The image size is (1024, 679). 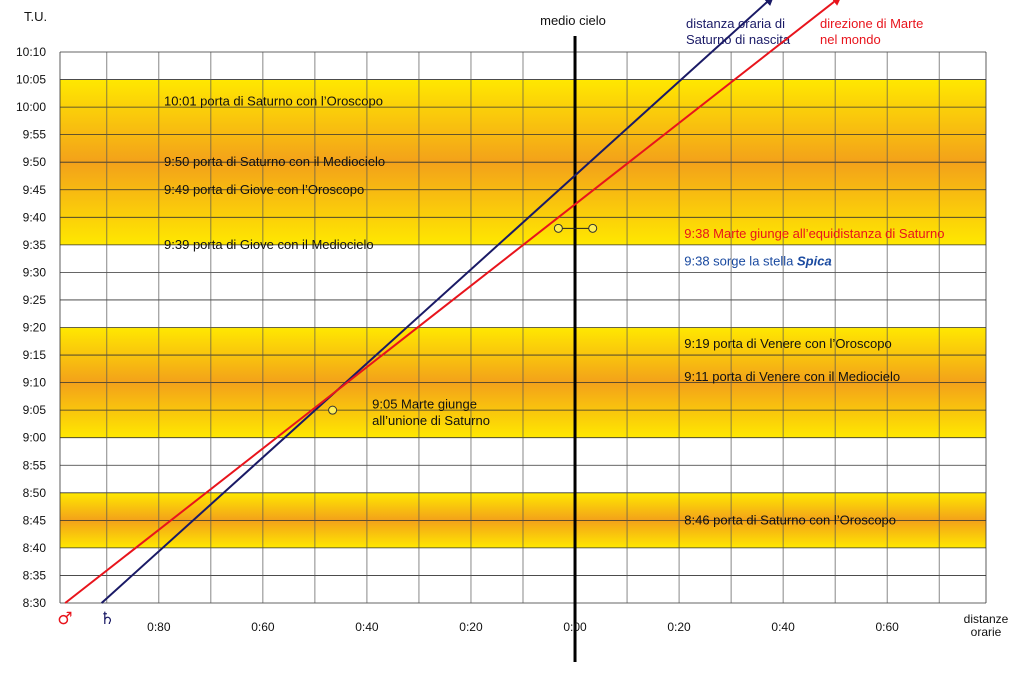 What do you see at coordinates (159, 627) in the screenshot?
I see `x-tick-label: 0:80` at bounding box center [159, 627].